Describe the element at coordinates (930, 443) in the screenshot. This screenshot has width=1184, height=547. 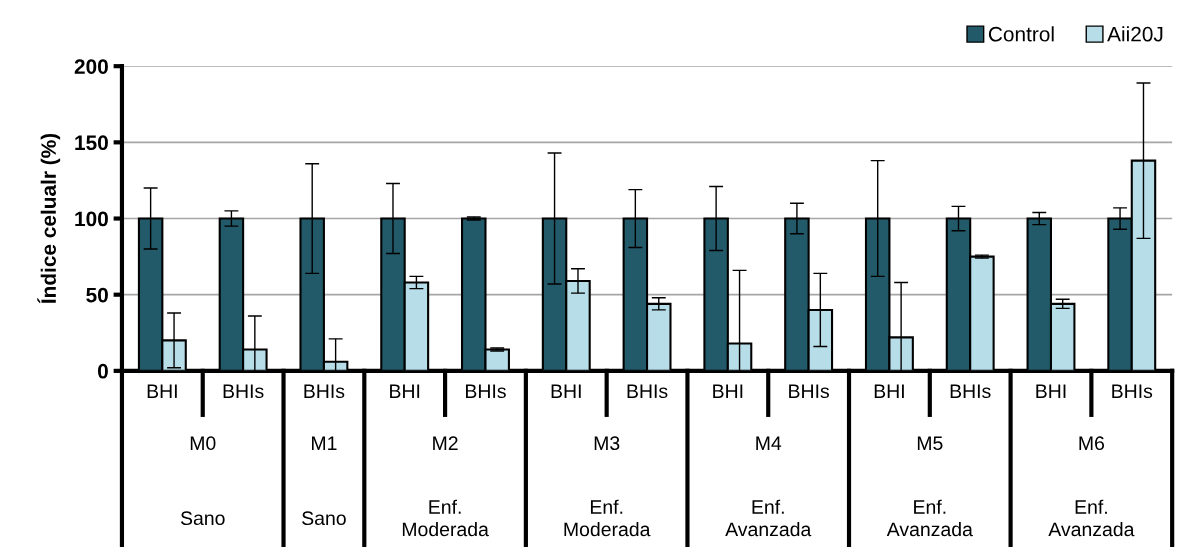
I see `text: M5` at that location.